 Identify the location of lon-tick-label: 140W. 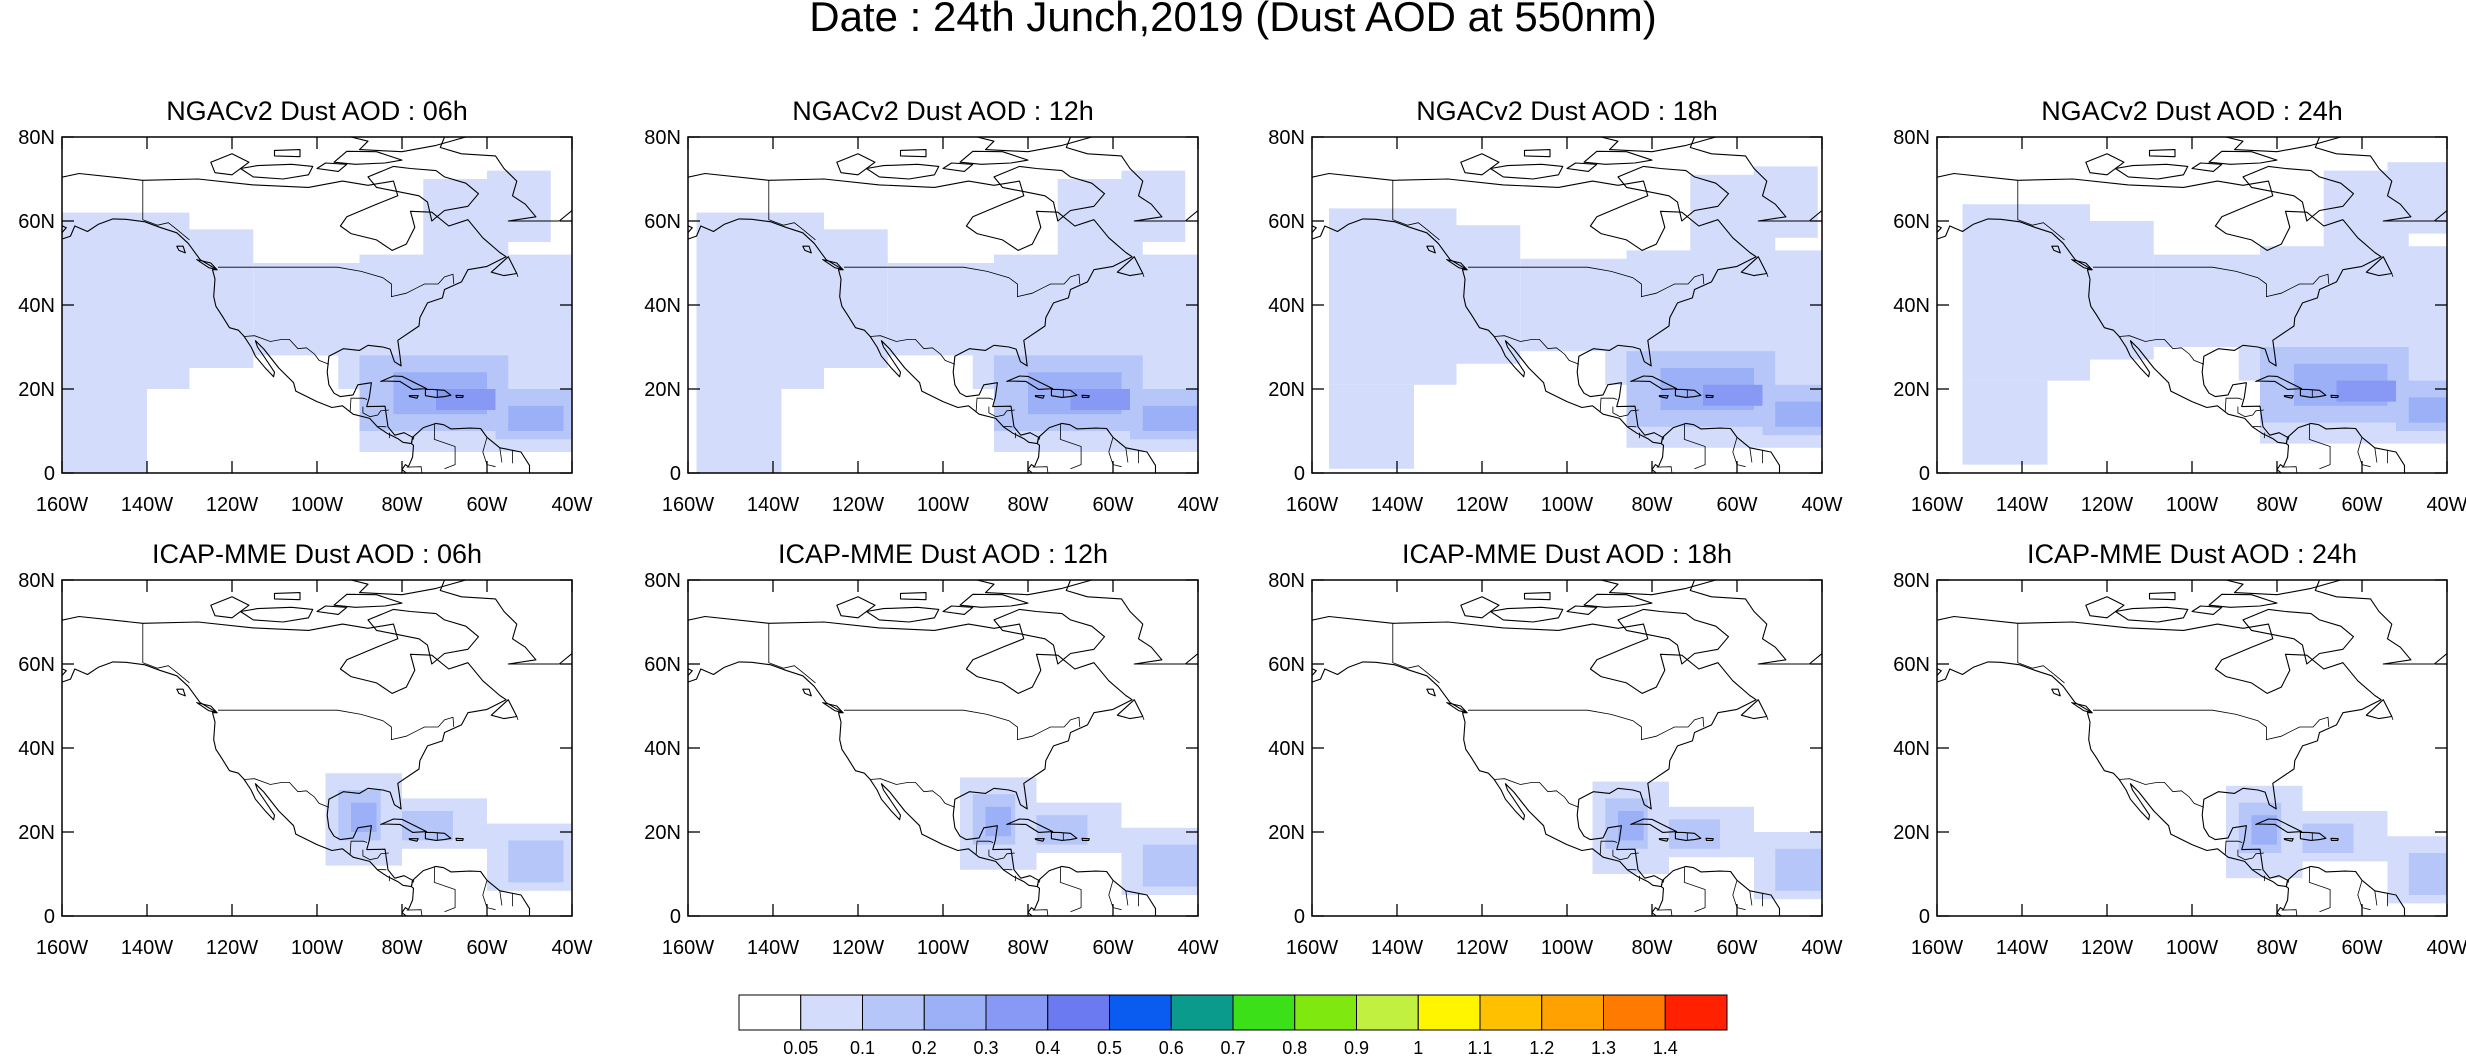
(2022, 948).